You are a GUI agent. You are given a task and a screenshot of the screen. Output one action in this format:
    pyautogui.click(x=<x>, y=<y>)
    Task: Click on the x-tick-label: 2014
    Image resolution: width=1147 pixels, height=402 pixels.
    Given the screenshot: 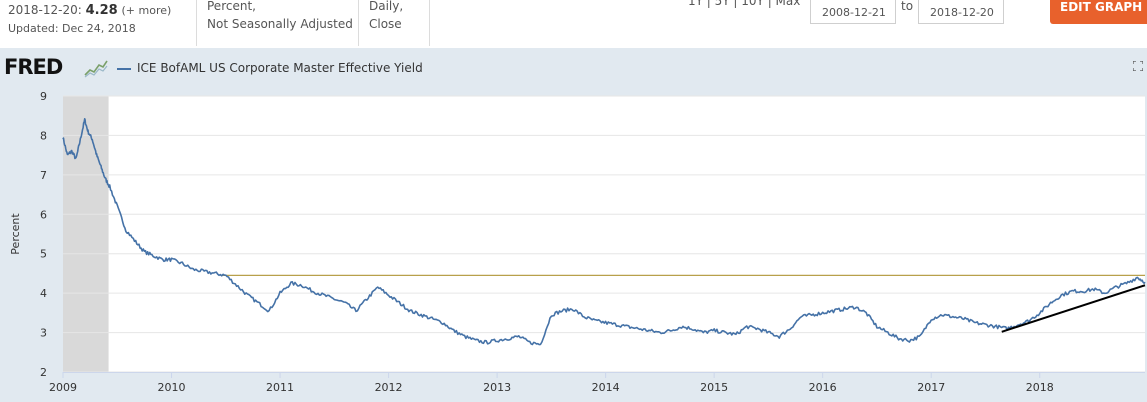 What is the action you would take?
    pyautogui.click(x=606, y=387)
    